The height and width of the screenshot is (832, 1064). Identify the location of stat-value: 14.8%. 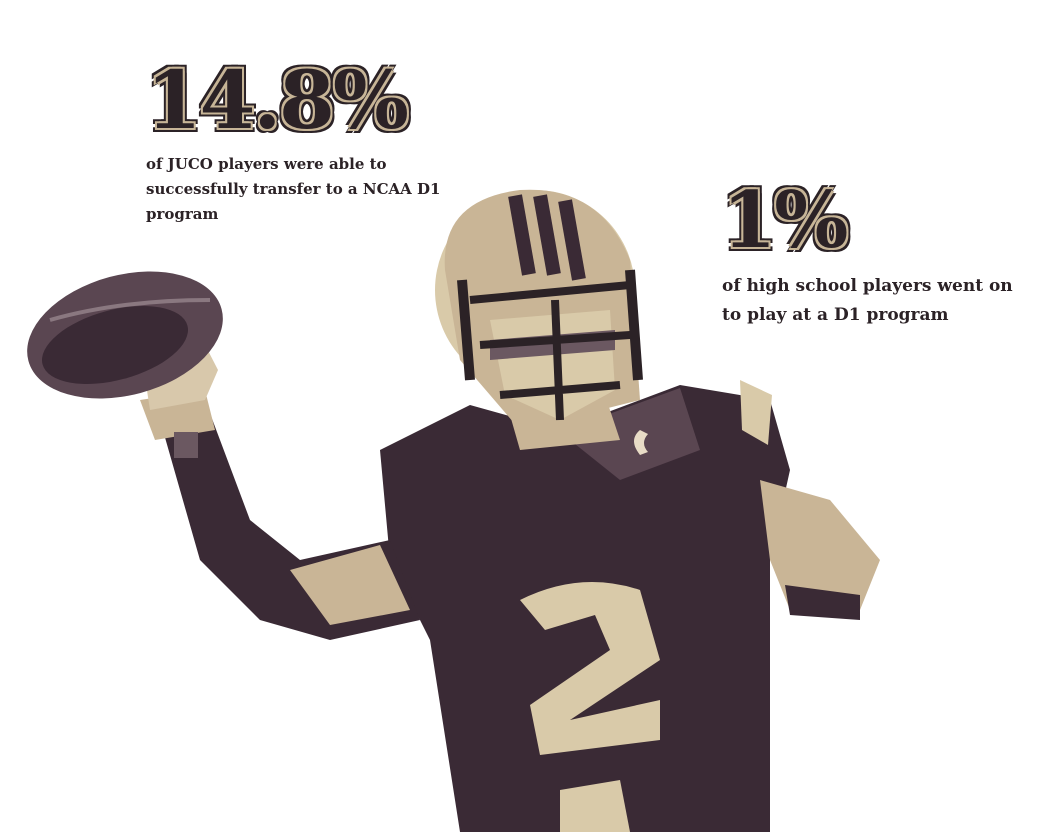
(277, 100).